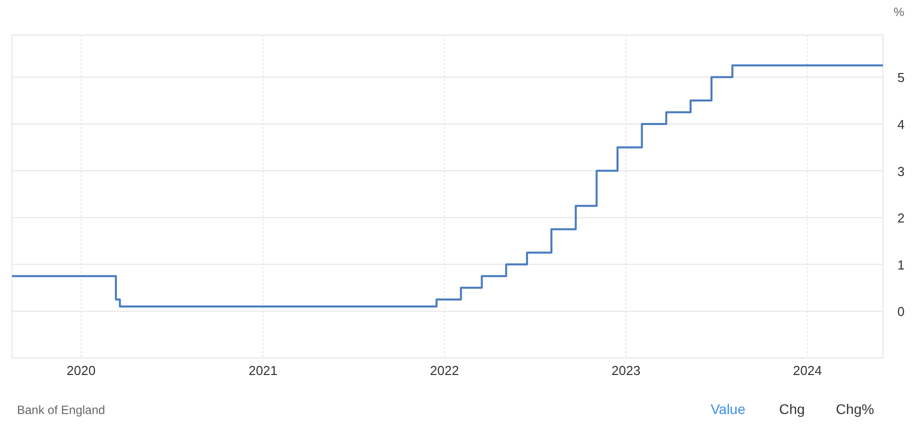  I want to click on y-tick-label: 5, so click(901, 78).